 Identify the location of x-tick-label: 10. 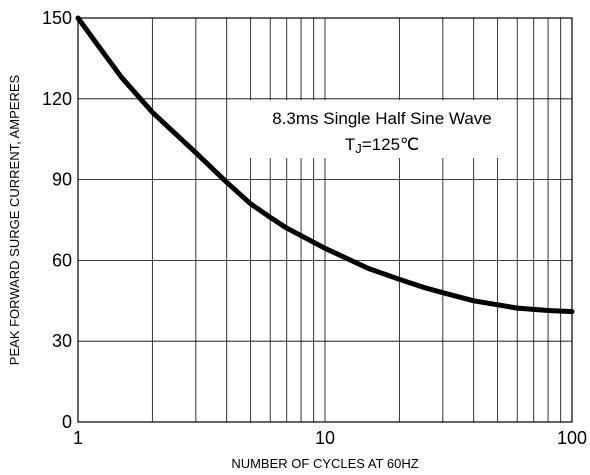
(325, 438).